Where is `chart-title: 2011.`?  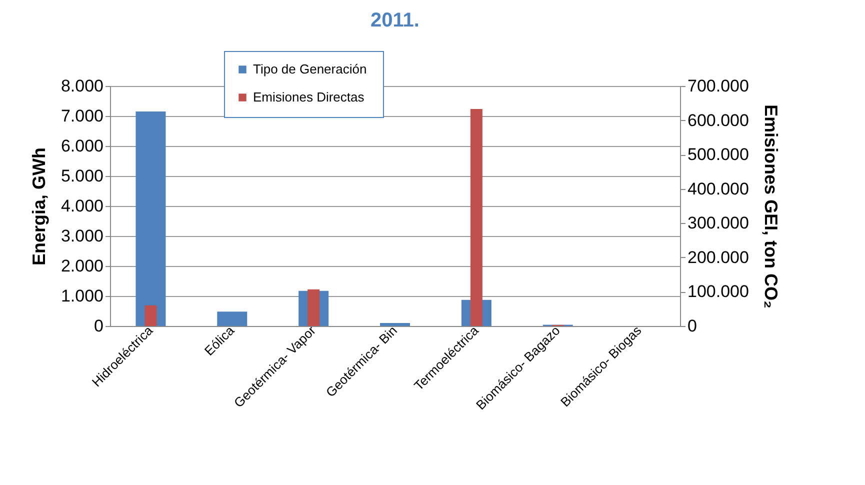 chart-title: 2011. is located at coordinates (395, 21).